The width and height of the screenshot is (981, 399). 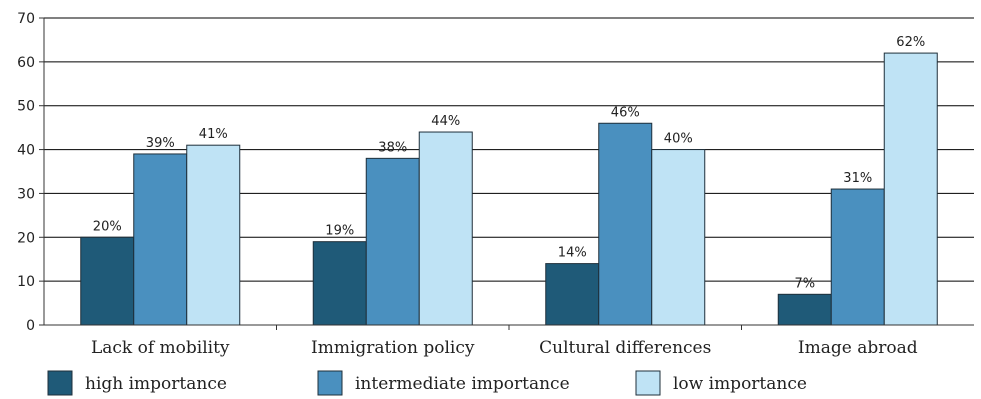 What do you see at coordinates (910, 42) in the screenshot?
I see `data-label: 62%` at bounding box center [910, 42].